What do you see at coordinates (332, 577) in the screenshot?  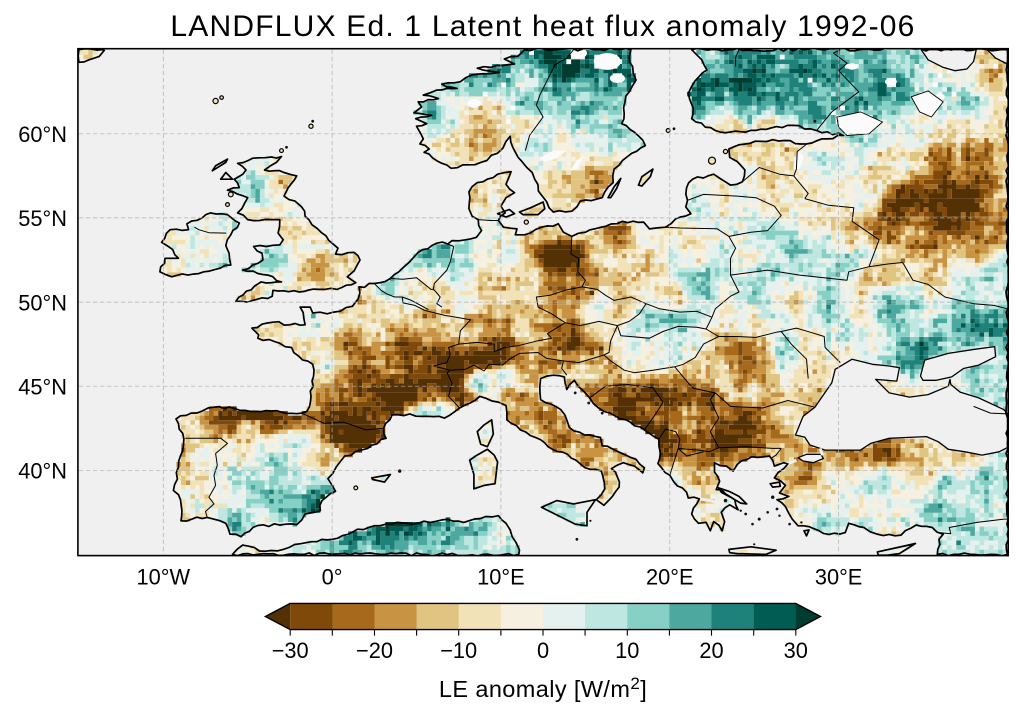 I see `svg-text: 0°` at bounding box center [332, 577].